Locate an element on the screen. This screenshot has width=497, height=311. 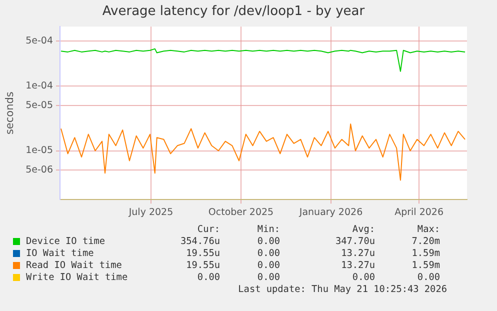
text: Cur: is located at coordinates (208, 229).